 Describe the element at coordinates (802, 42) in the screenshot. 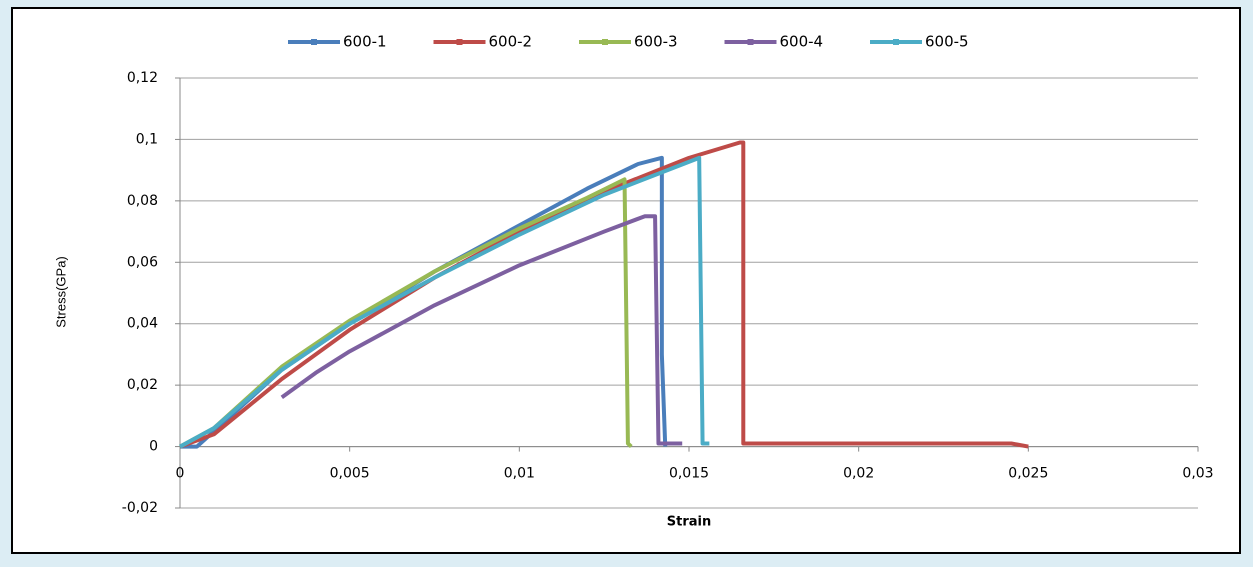

I see `legend-label: 600-4` at that location.